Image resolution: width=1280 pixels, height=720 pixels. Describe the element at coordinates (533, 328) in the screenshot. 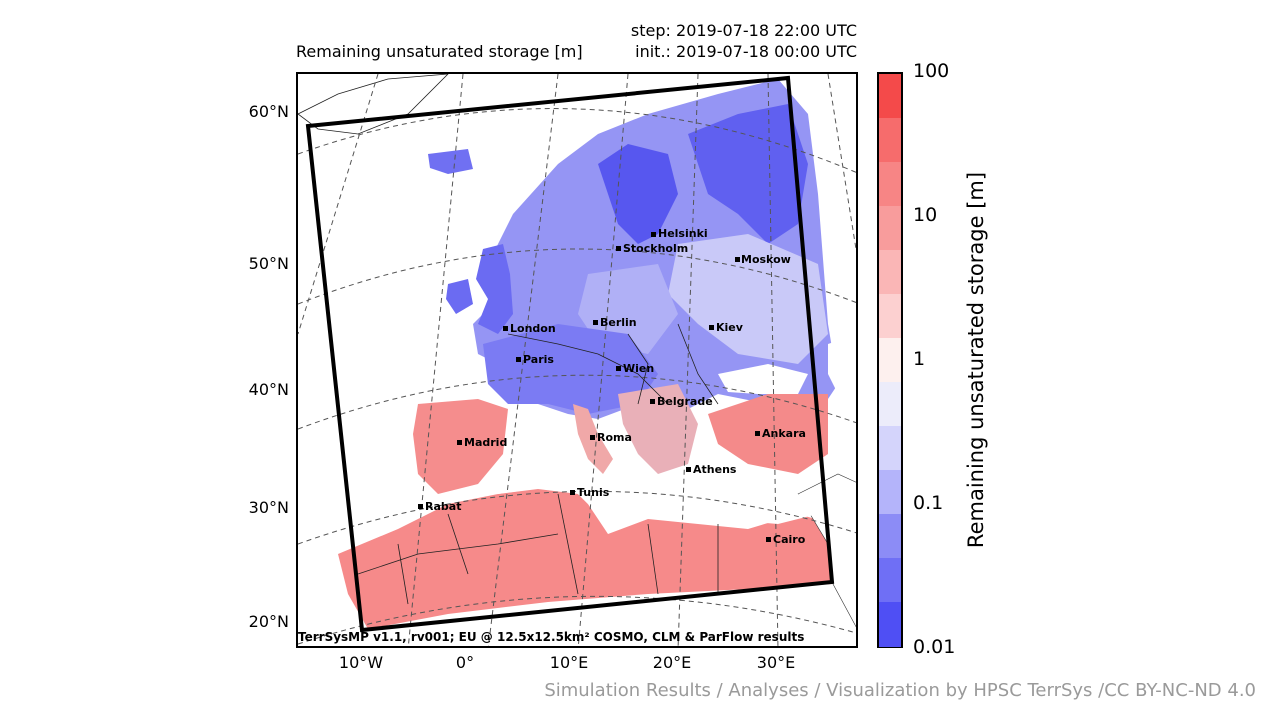

I see `city-label: London` at that location.